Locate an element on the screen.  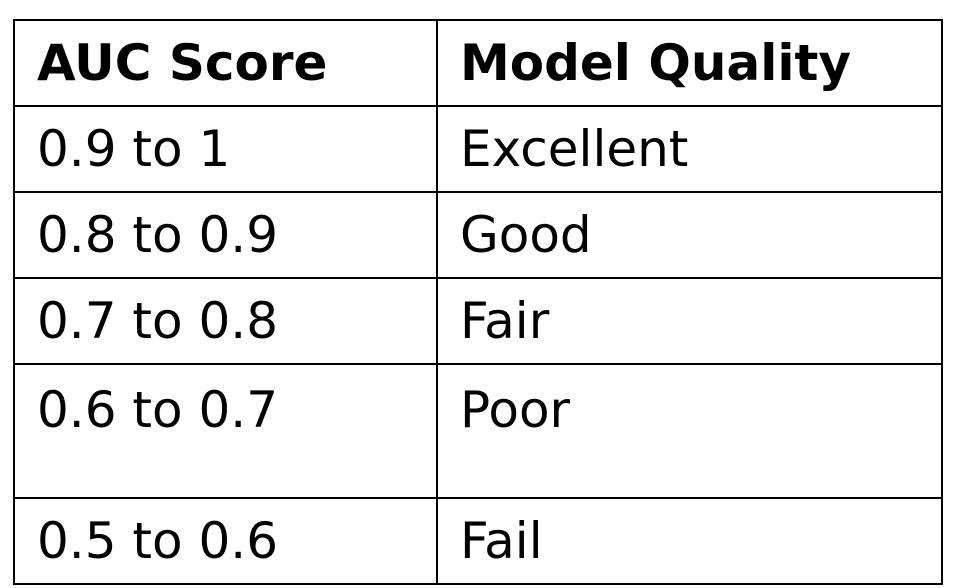
table-row: 0.8 to 0.9 Good is located at coordinates (478, 235).